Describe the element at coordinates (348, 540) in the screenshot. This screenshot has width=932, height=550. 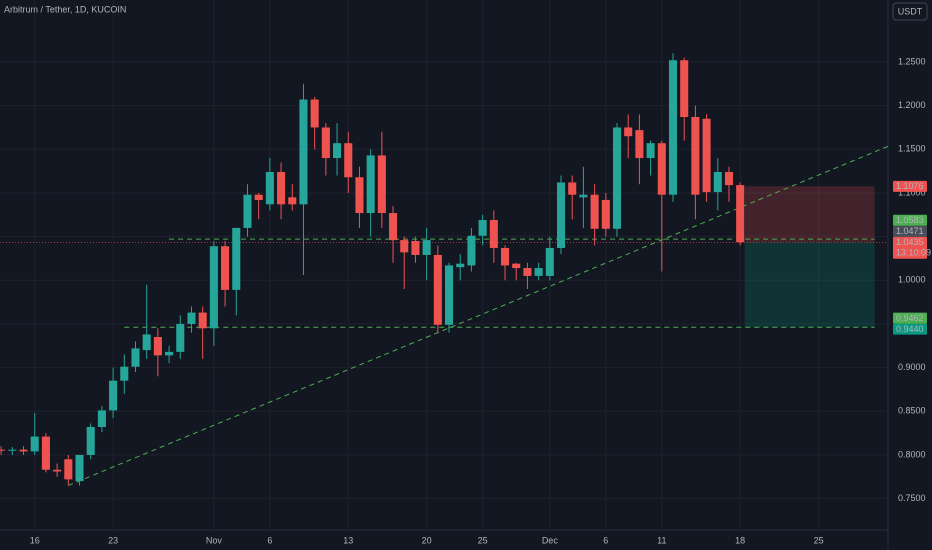
I see `x-tick-label: 13` at that location.